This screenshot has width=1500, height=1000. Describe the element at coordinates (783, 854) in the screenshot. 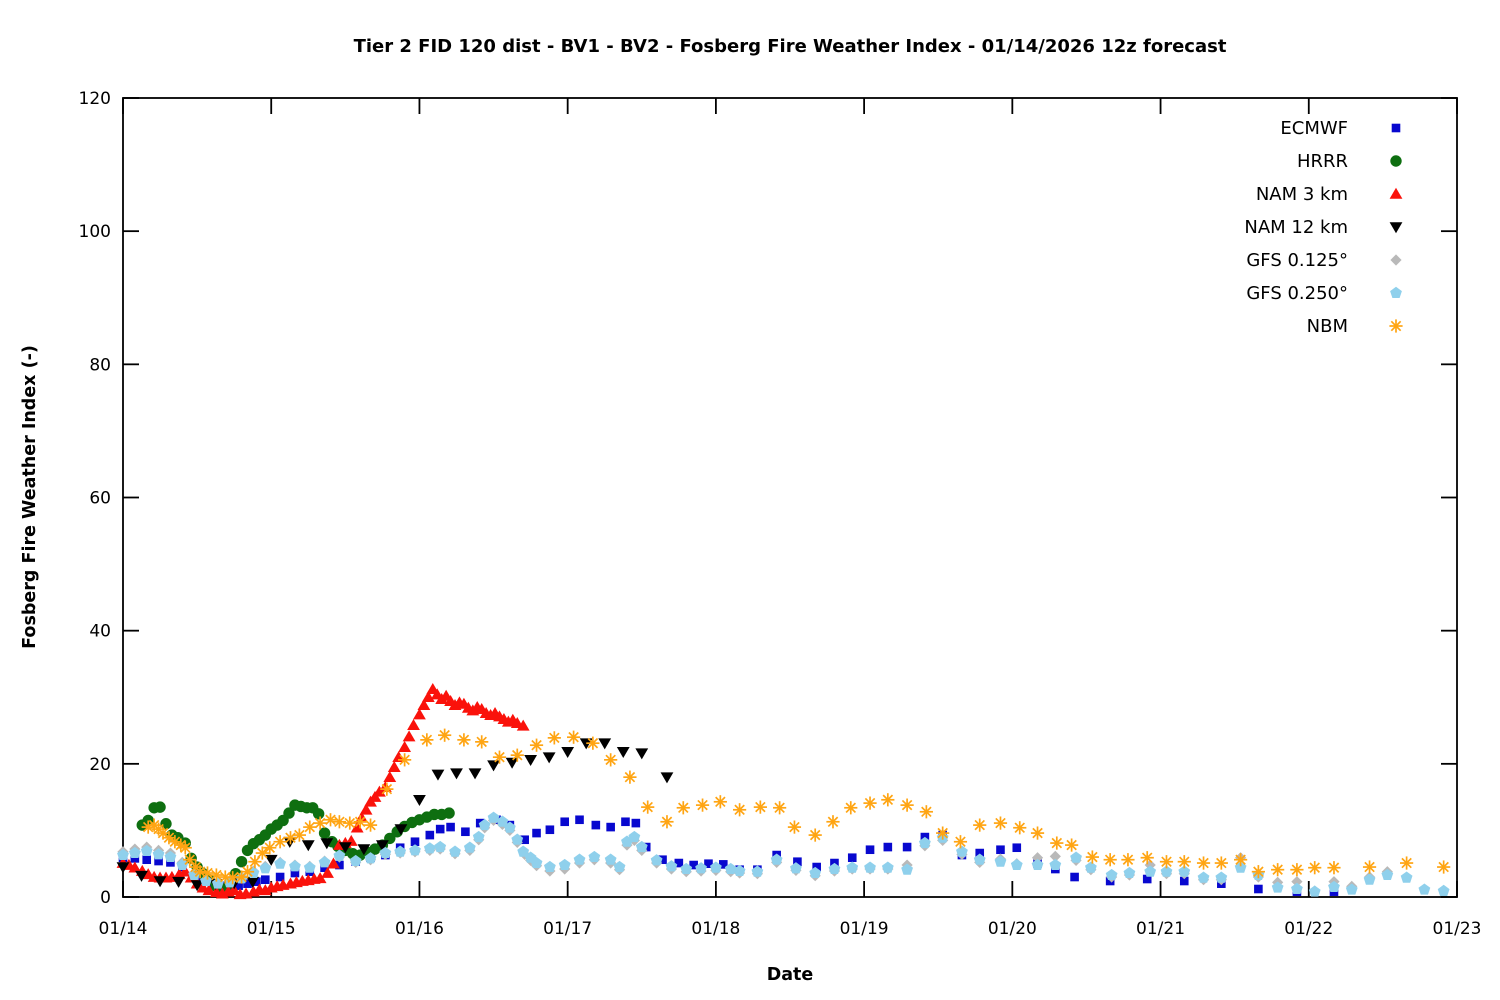

I see `series-gfs-0-250-` at that location.